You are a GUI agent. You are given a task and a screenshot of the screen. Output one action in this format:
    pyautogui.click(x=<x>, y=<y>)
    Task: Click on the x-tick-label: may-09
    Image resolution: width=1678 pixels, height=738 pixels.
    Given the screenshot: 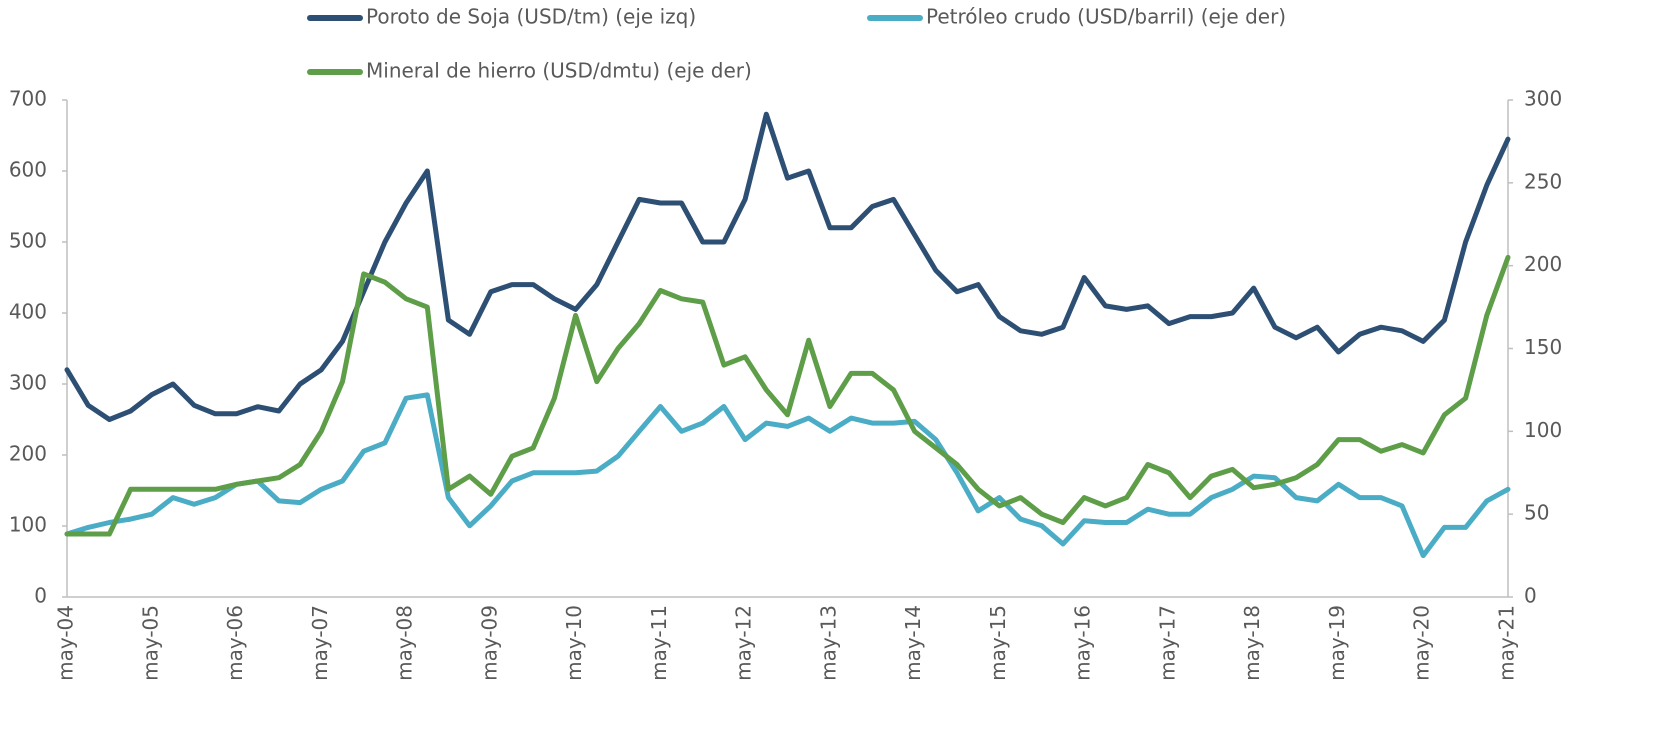 What is the action you would take?
    pyautogui.click(x=489, y=643)
    